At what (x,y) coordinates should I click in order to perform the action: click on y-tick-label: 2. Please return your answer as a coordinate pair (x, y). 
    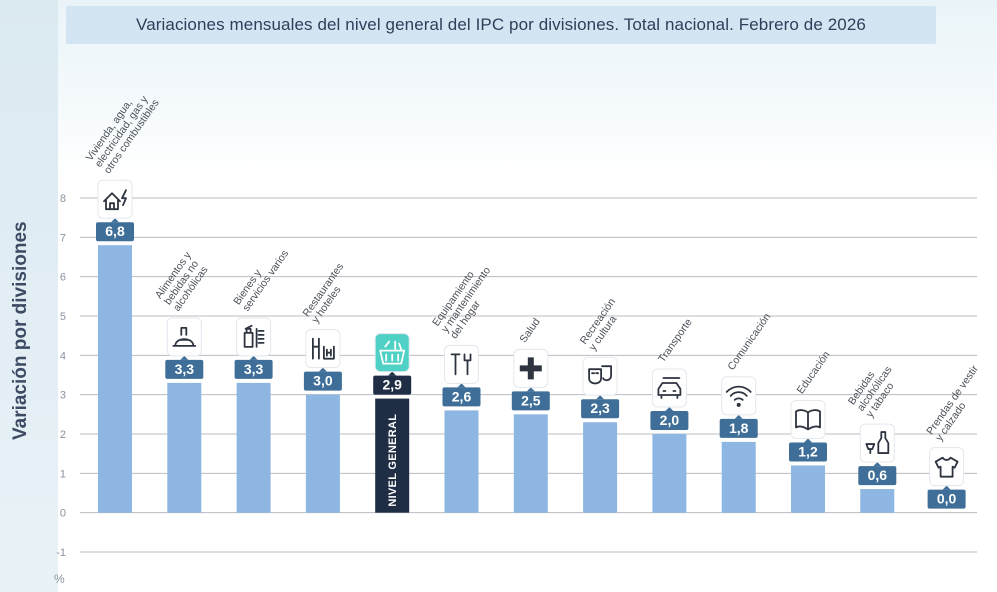
    Looking at the image, I should click on (63, 435).